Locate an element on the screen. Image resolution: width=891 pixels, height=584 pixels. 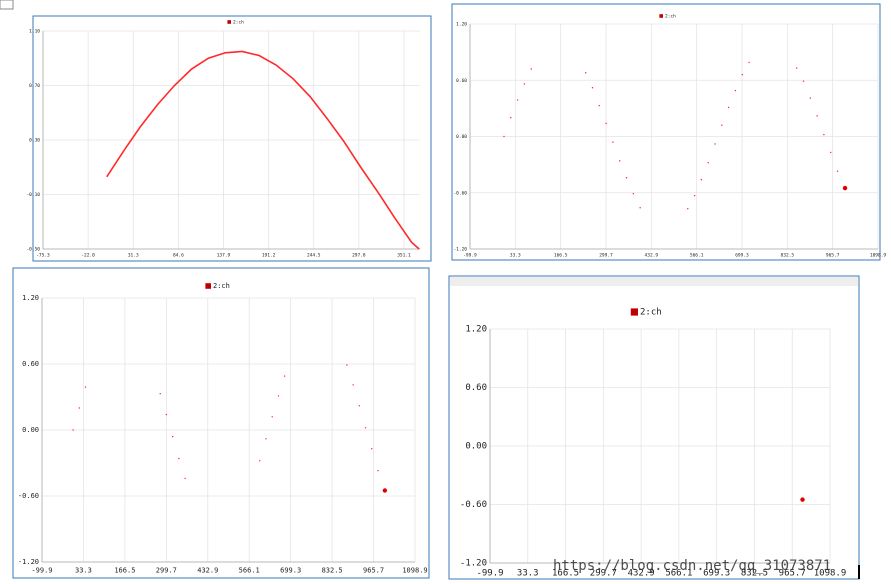
y-tick-label: 1.10 is located at coordinates (34, 32).